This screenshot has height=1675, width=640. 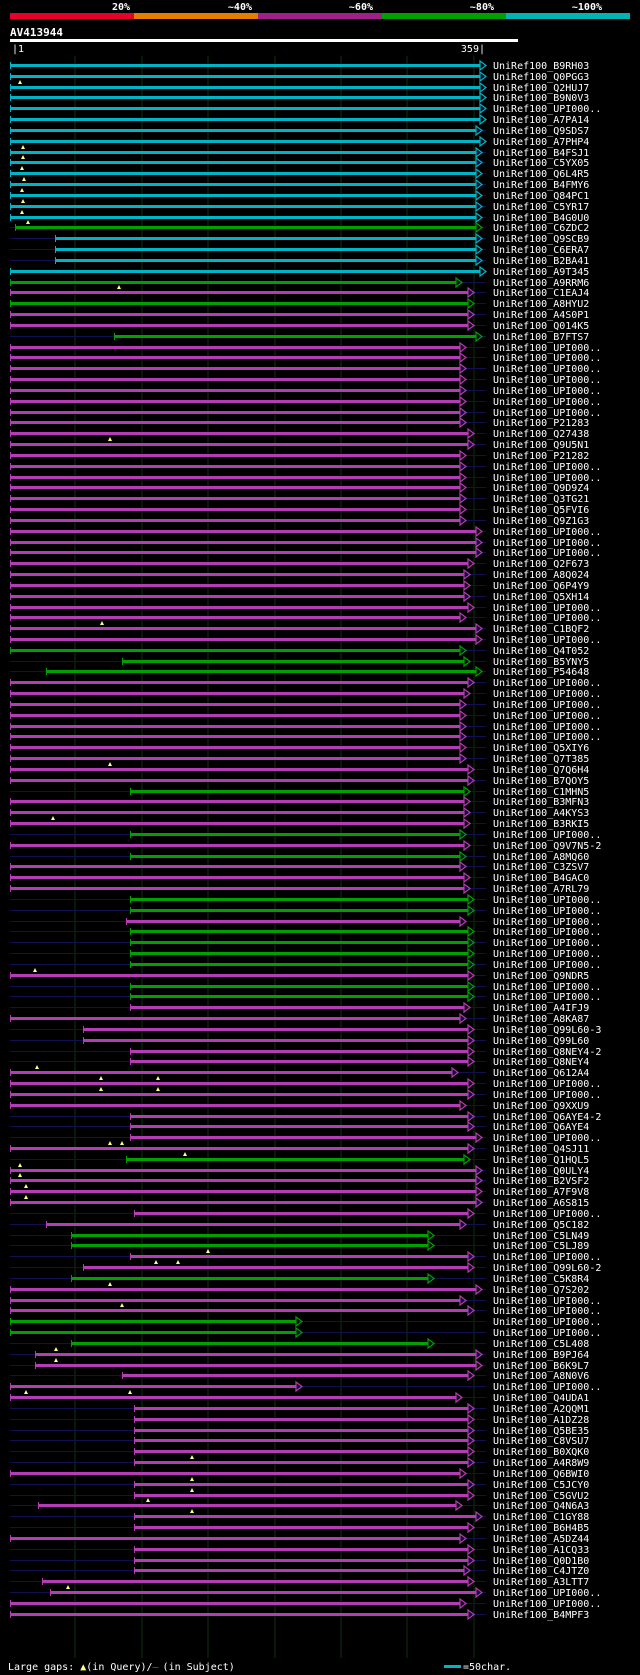 I want to click on hit-label: UniRef100_Q6L4R5, so click(x=541, y=174).